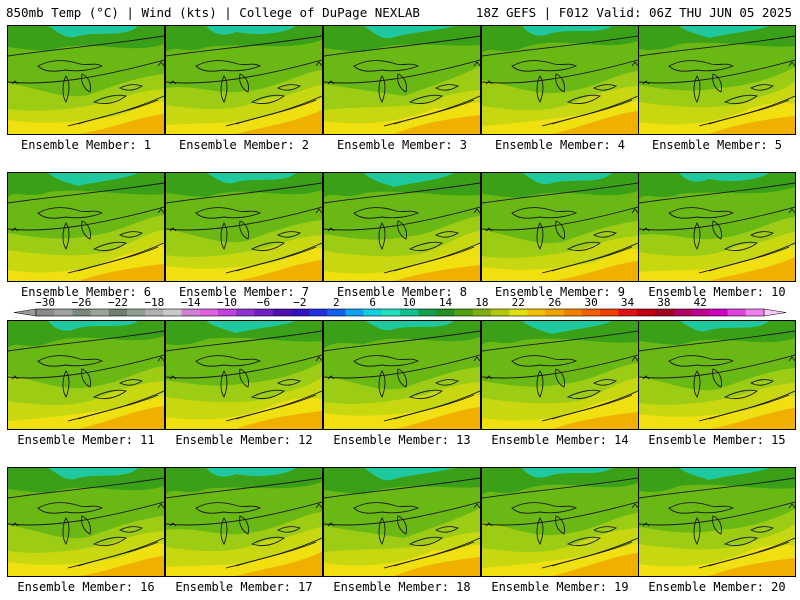  Describe the element at coordinates (518, 302) in the screenshot. I see `colorbar-tick-label: 22` at that location.